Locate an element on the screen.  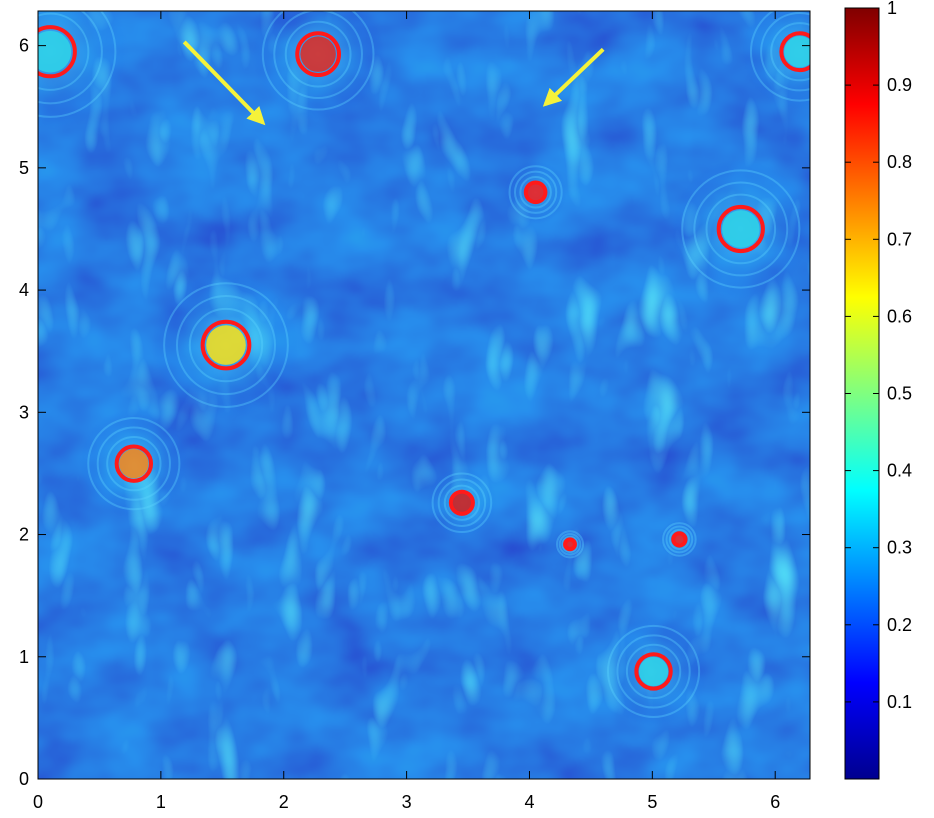
colorbar-tick-label: 0.5 is located at coordinates (899, 394).